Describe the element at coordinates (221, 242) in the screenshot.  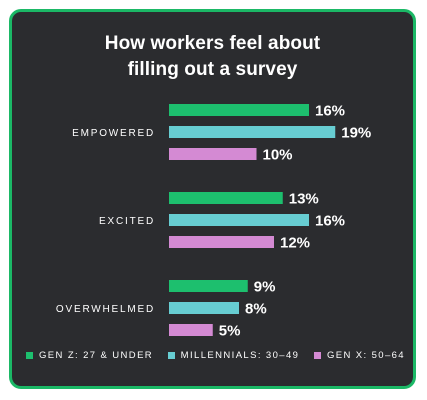
I see `bar-excited-gen-x` at that location.